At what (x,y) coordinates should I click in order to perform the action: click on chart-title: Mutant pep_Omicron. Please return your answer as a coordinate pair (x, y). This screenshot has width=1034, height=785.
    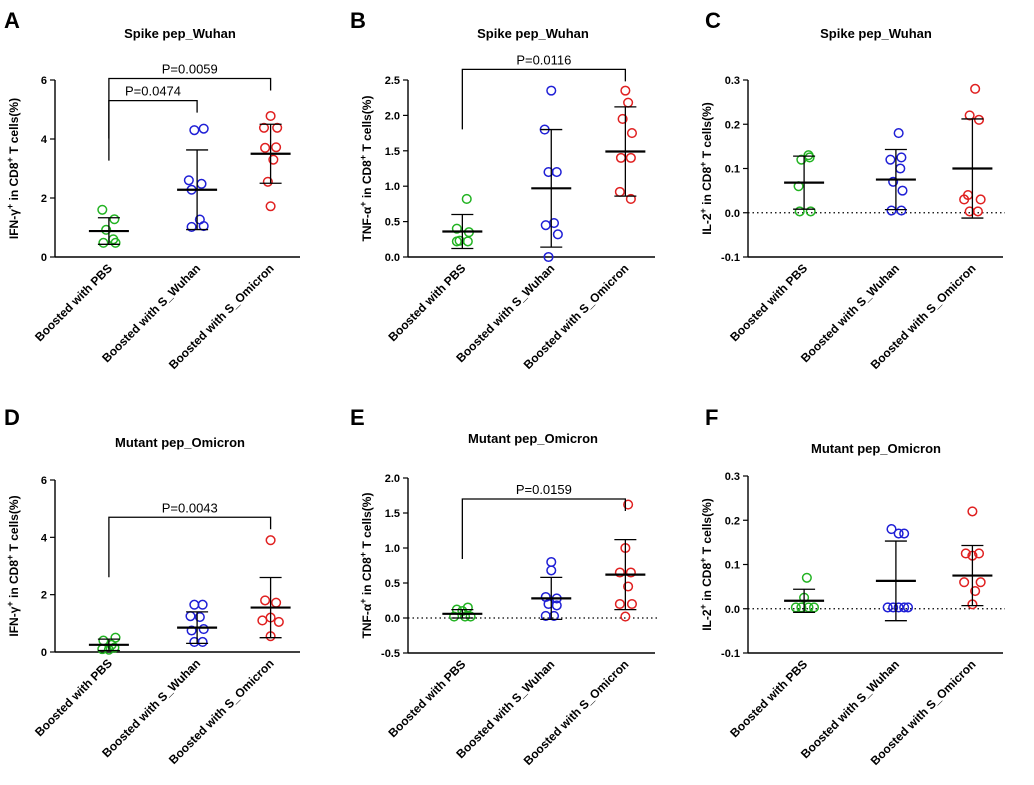
    Looking at the image, I should click on (180, 442).